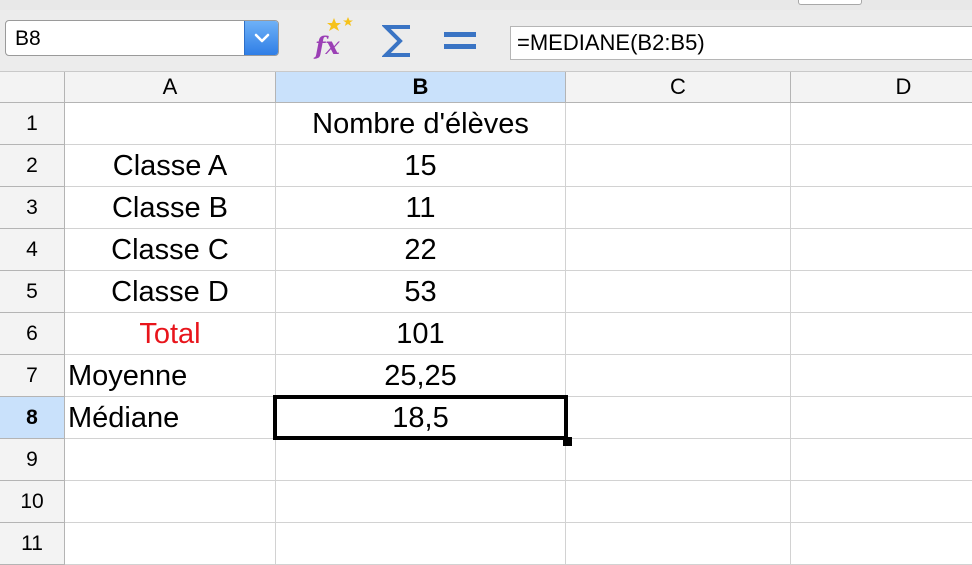 The width and height of the screenshot is (972, 565). What do you see at coordinates (678, 292) in the screenshot?
I see `cell-c5` at bounding box center [678, 292].